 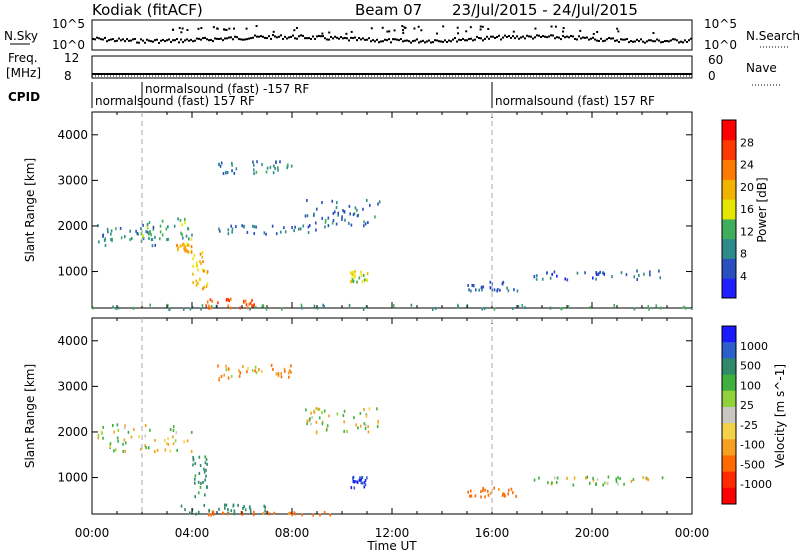 What do you see at coordinates (752, 445) in the screenshot?
I see `colorbar-tick-label: -100` at bounding box center [752, 445].